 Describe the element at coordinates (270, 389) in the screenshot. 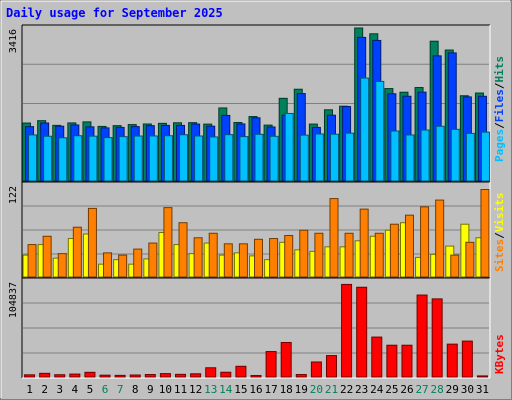

I see `x-tick-day-17: 17` at that location.